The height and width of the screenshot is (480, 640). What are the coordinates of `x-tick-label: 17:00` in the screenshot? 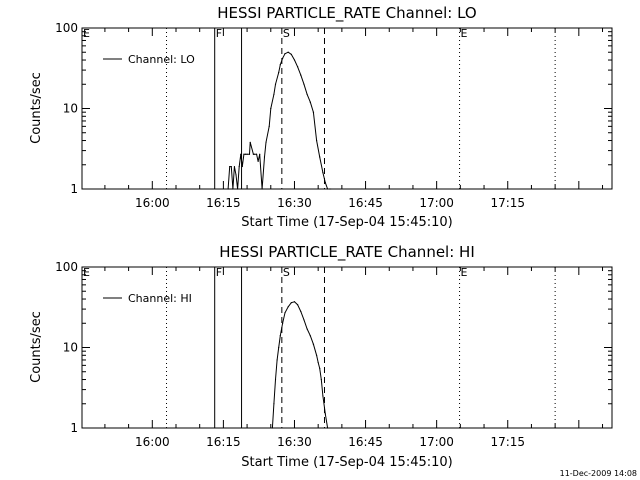 It's located at (436, 442).